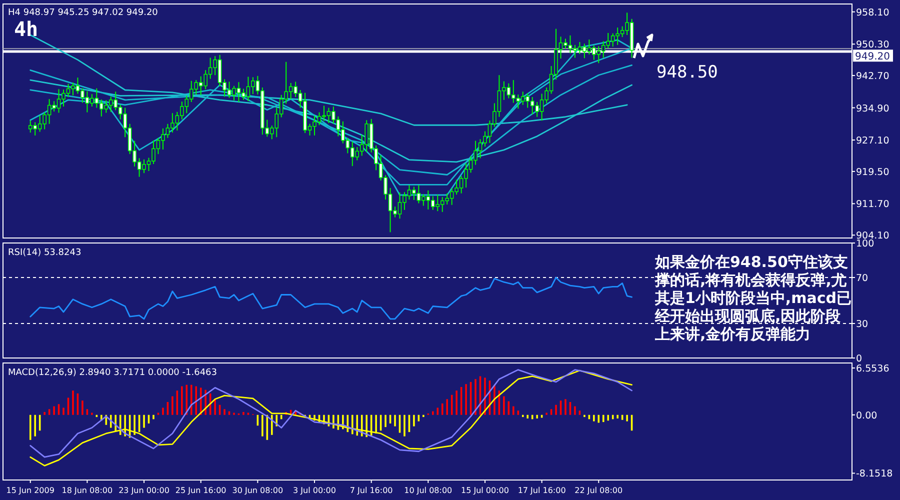  I want to click on y-tick-label: 30, so click(862, 324).